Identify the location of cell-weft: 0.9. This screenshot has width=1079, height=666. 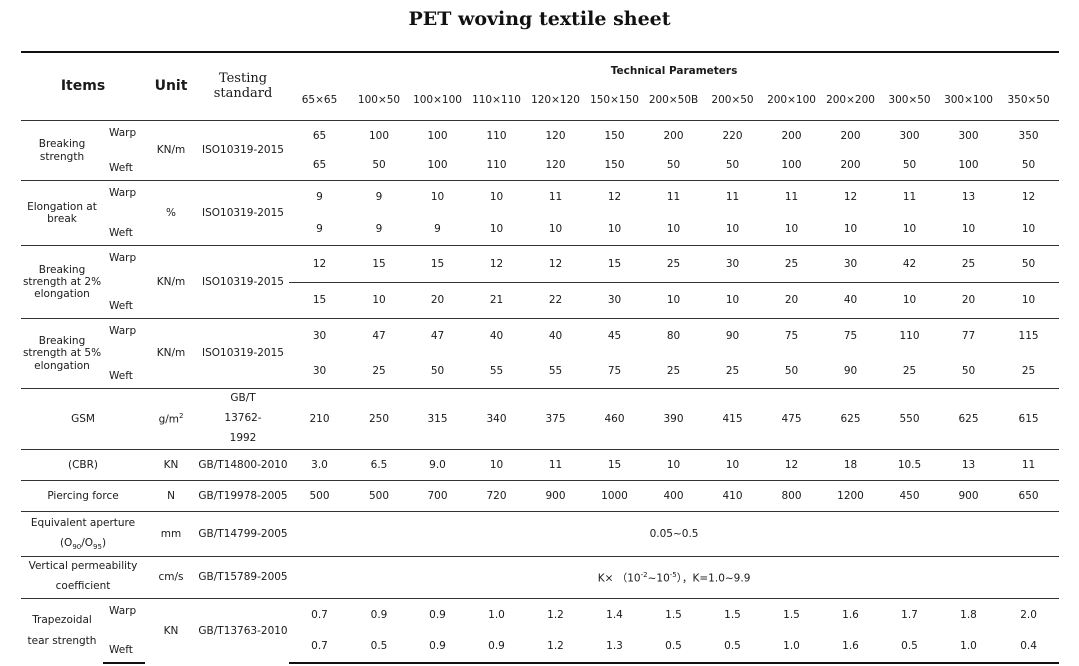
(497, 647).